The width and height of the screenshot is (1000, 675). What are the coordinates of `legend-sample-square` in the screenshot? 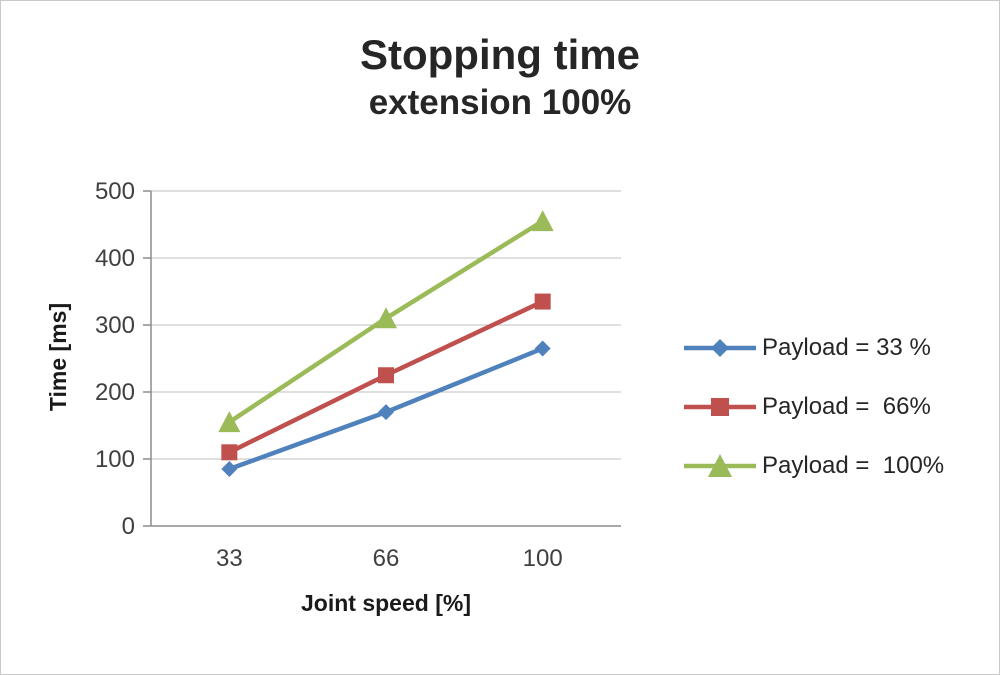 It's located at (720, 407).